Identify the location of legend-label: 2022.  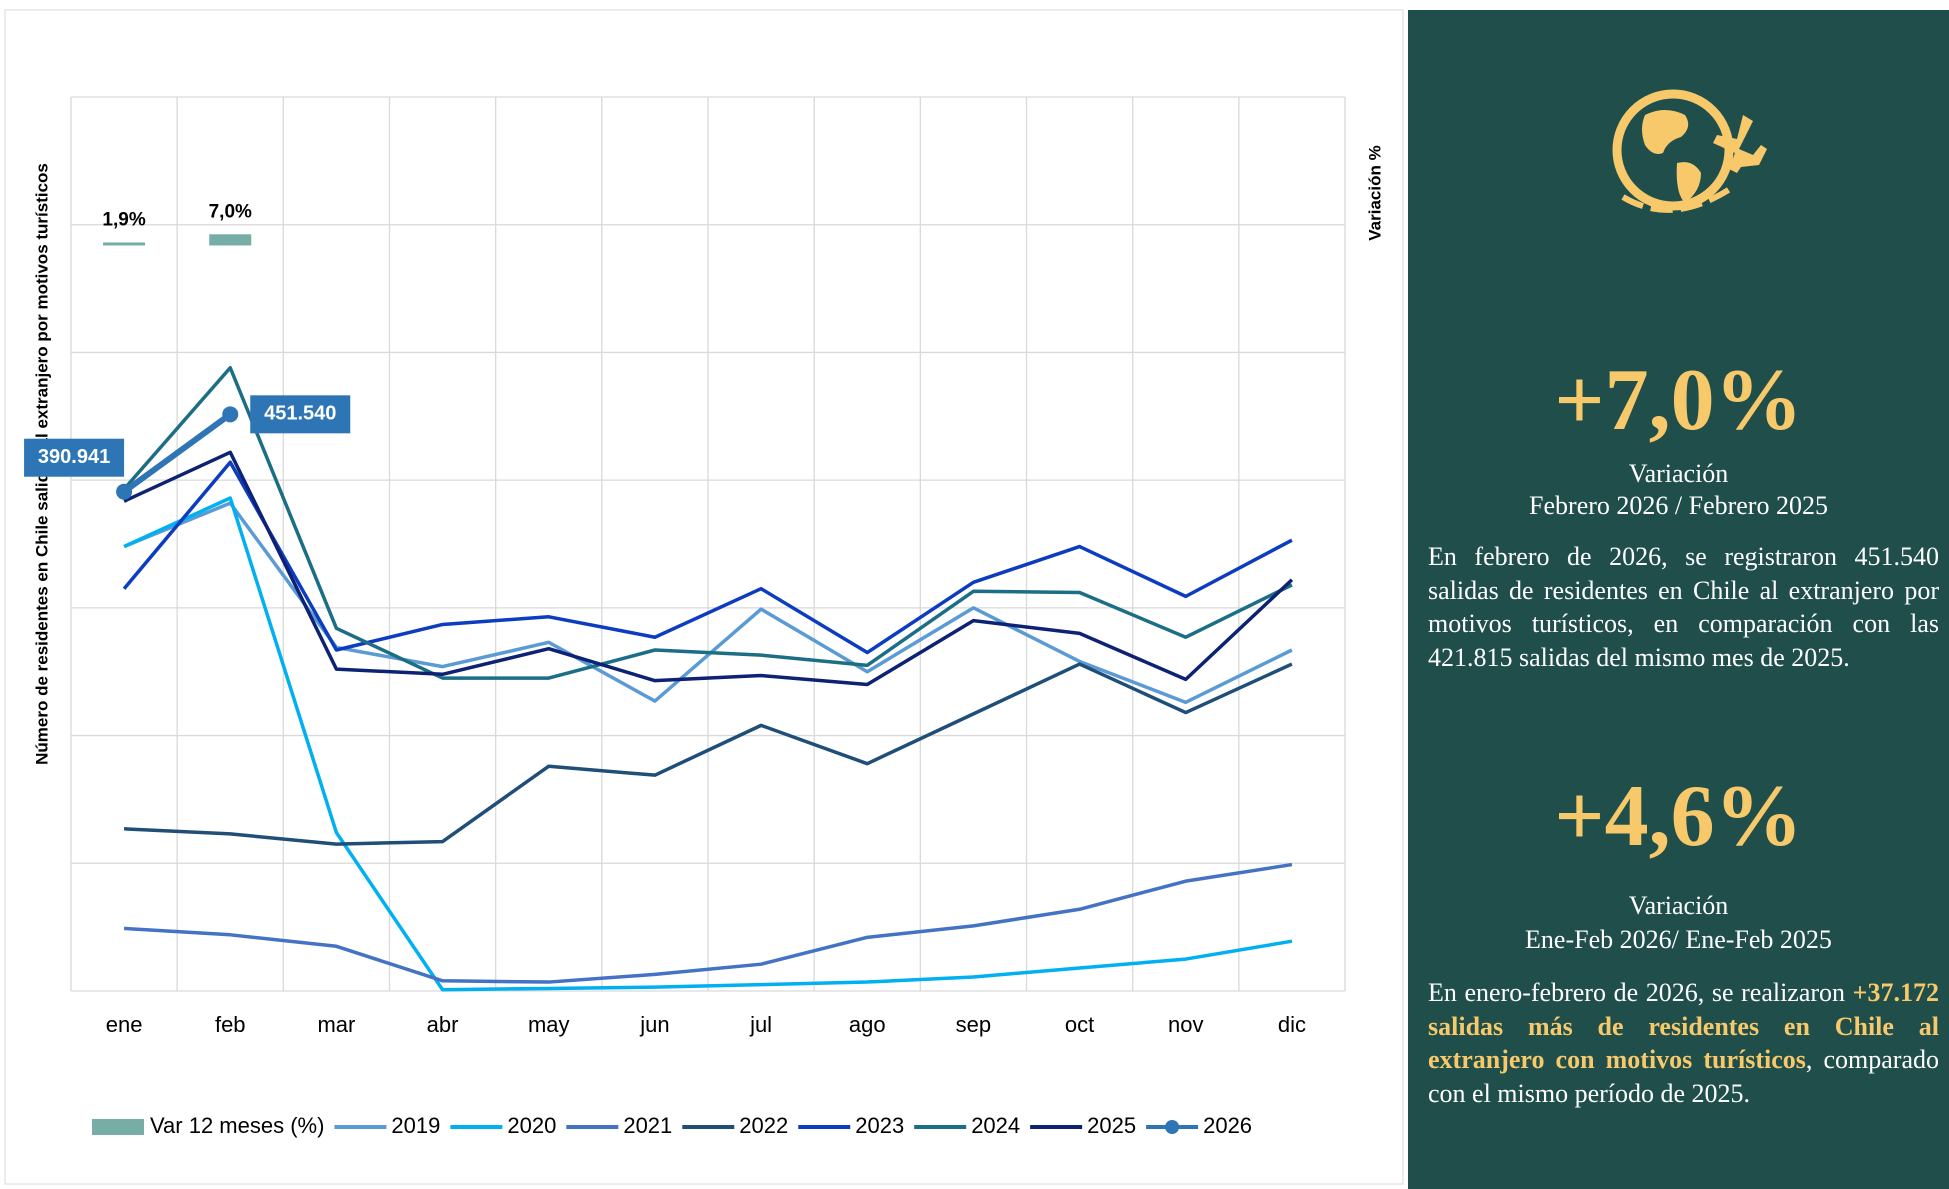
(763, 1125).